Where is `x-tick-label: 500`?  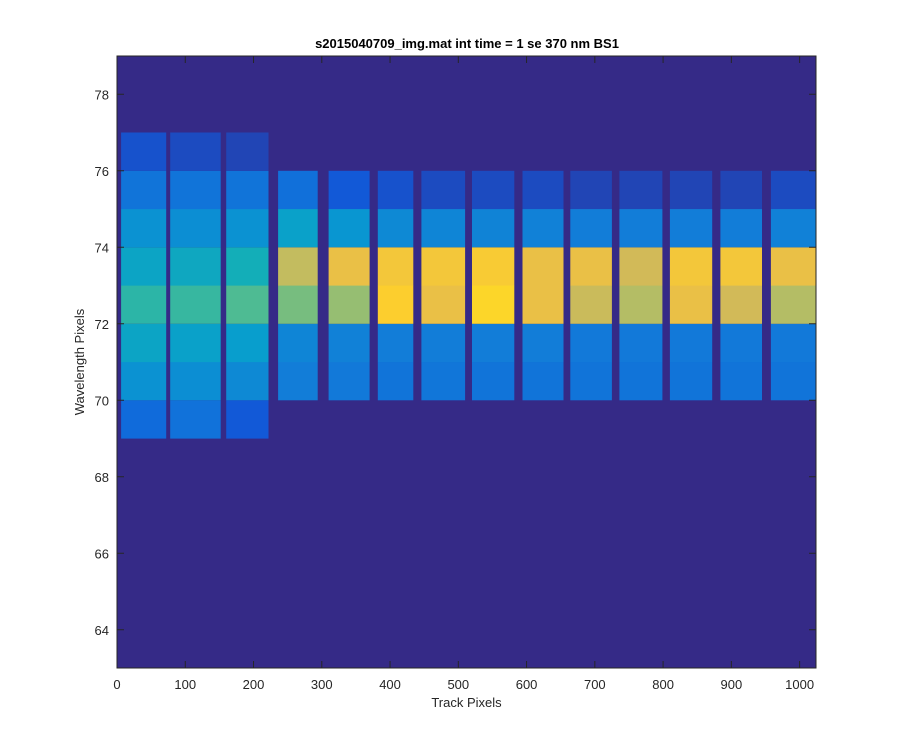 x-tick-label: 500 is located at coordinates (458, 684).